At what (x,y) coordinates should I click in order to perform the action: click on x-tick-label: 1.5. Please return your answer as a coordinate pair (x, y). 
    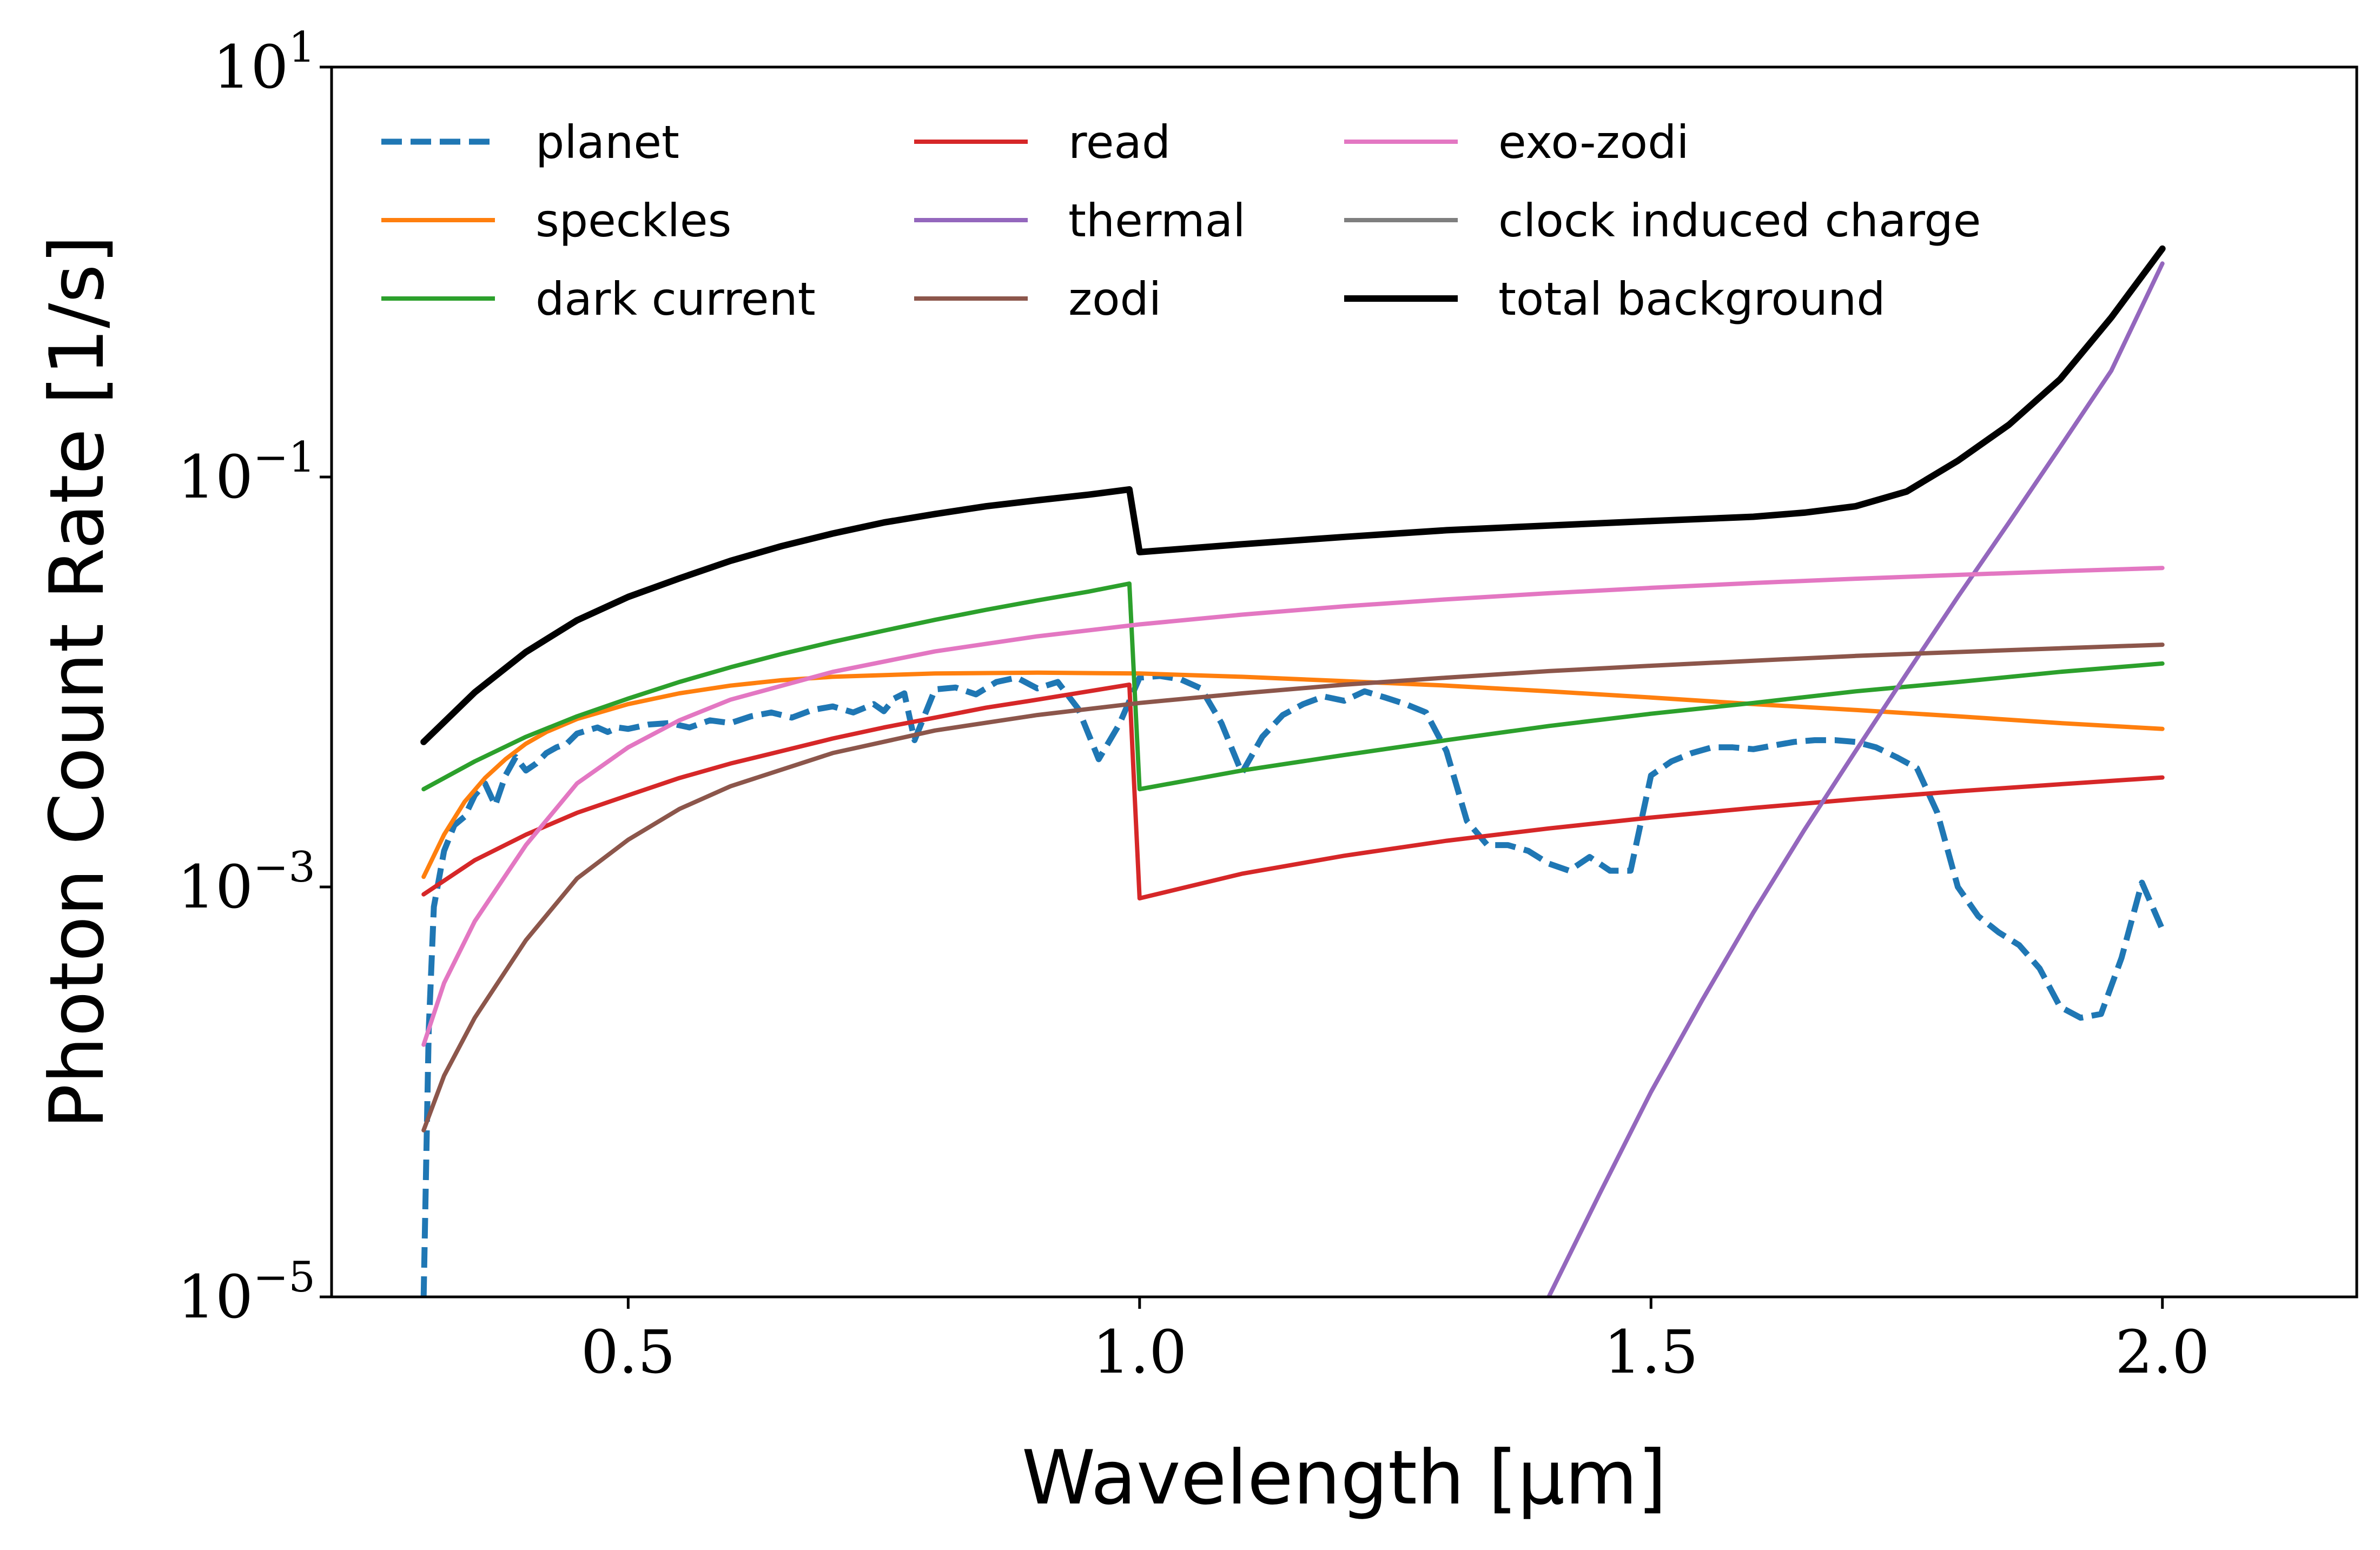
    Looking at the image, I should click on (1651, 1352).